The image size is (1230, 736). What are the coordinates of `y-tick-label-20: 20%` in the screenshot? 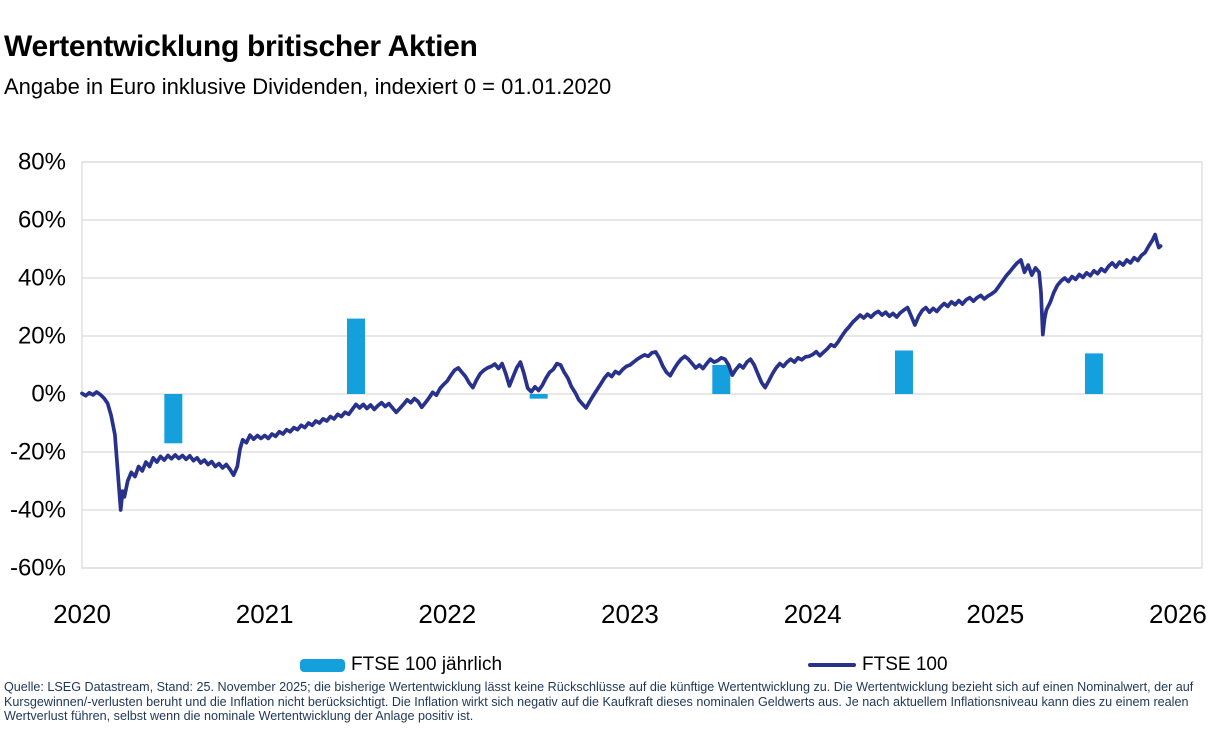 It's located at (42, 336).